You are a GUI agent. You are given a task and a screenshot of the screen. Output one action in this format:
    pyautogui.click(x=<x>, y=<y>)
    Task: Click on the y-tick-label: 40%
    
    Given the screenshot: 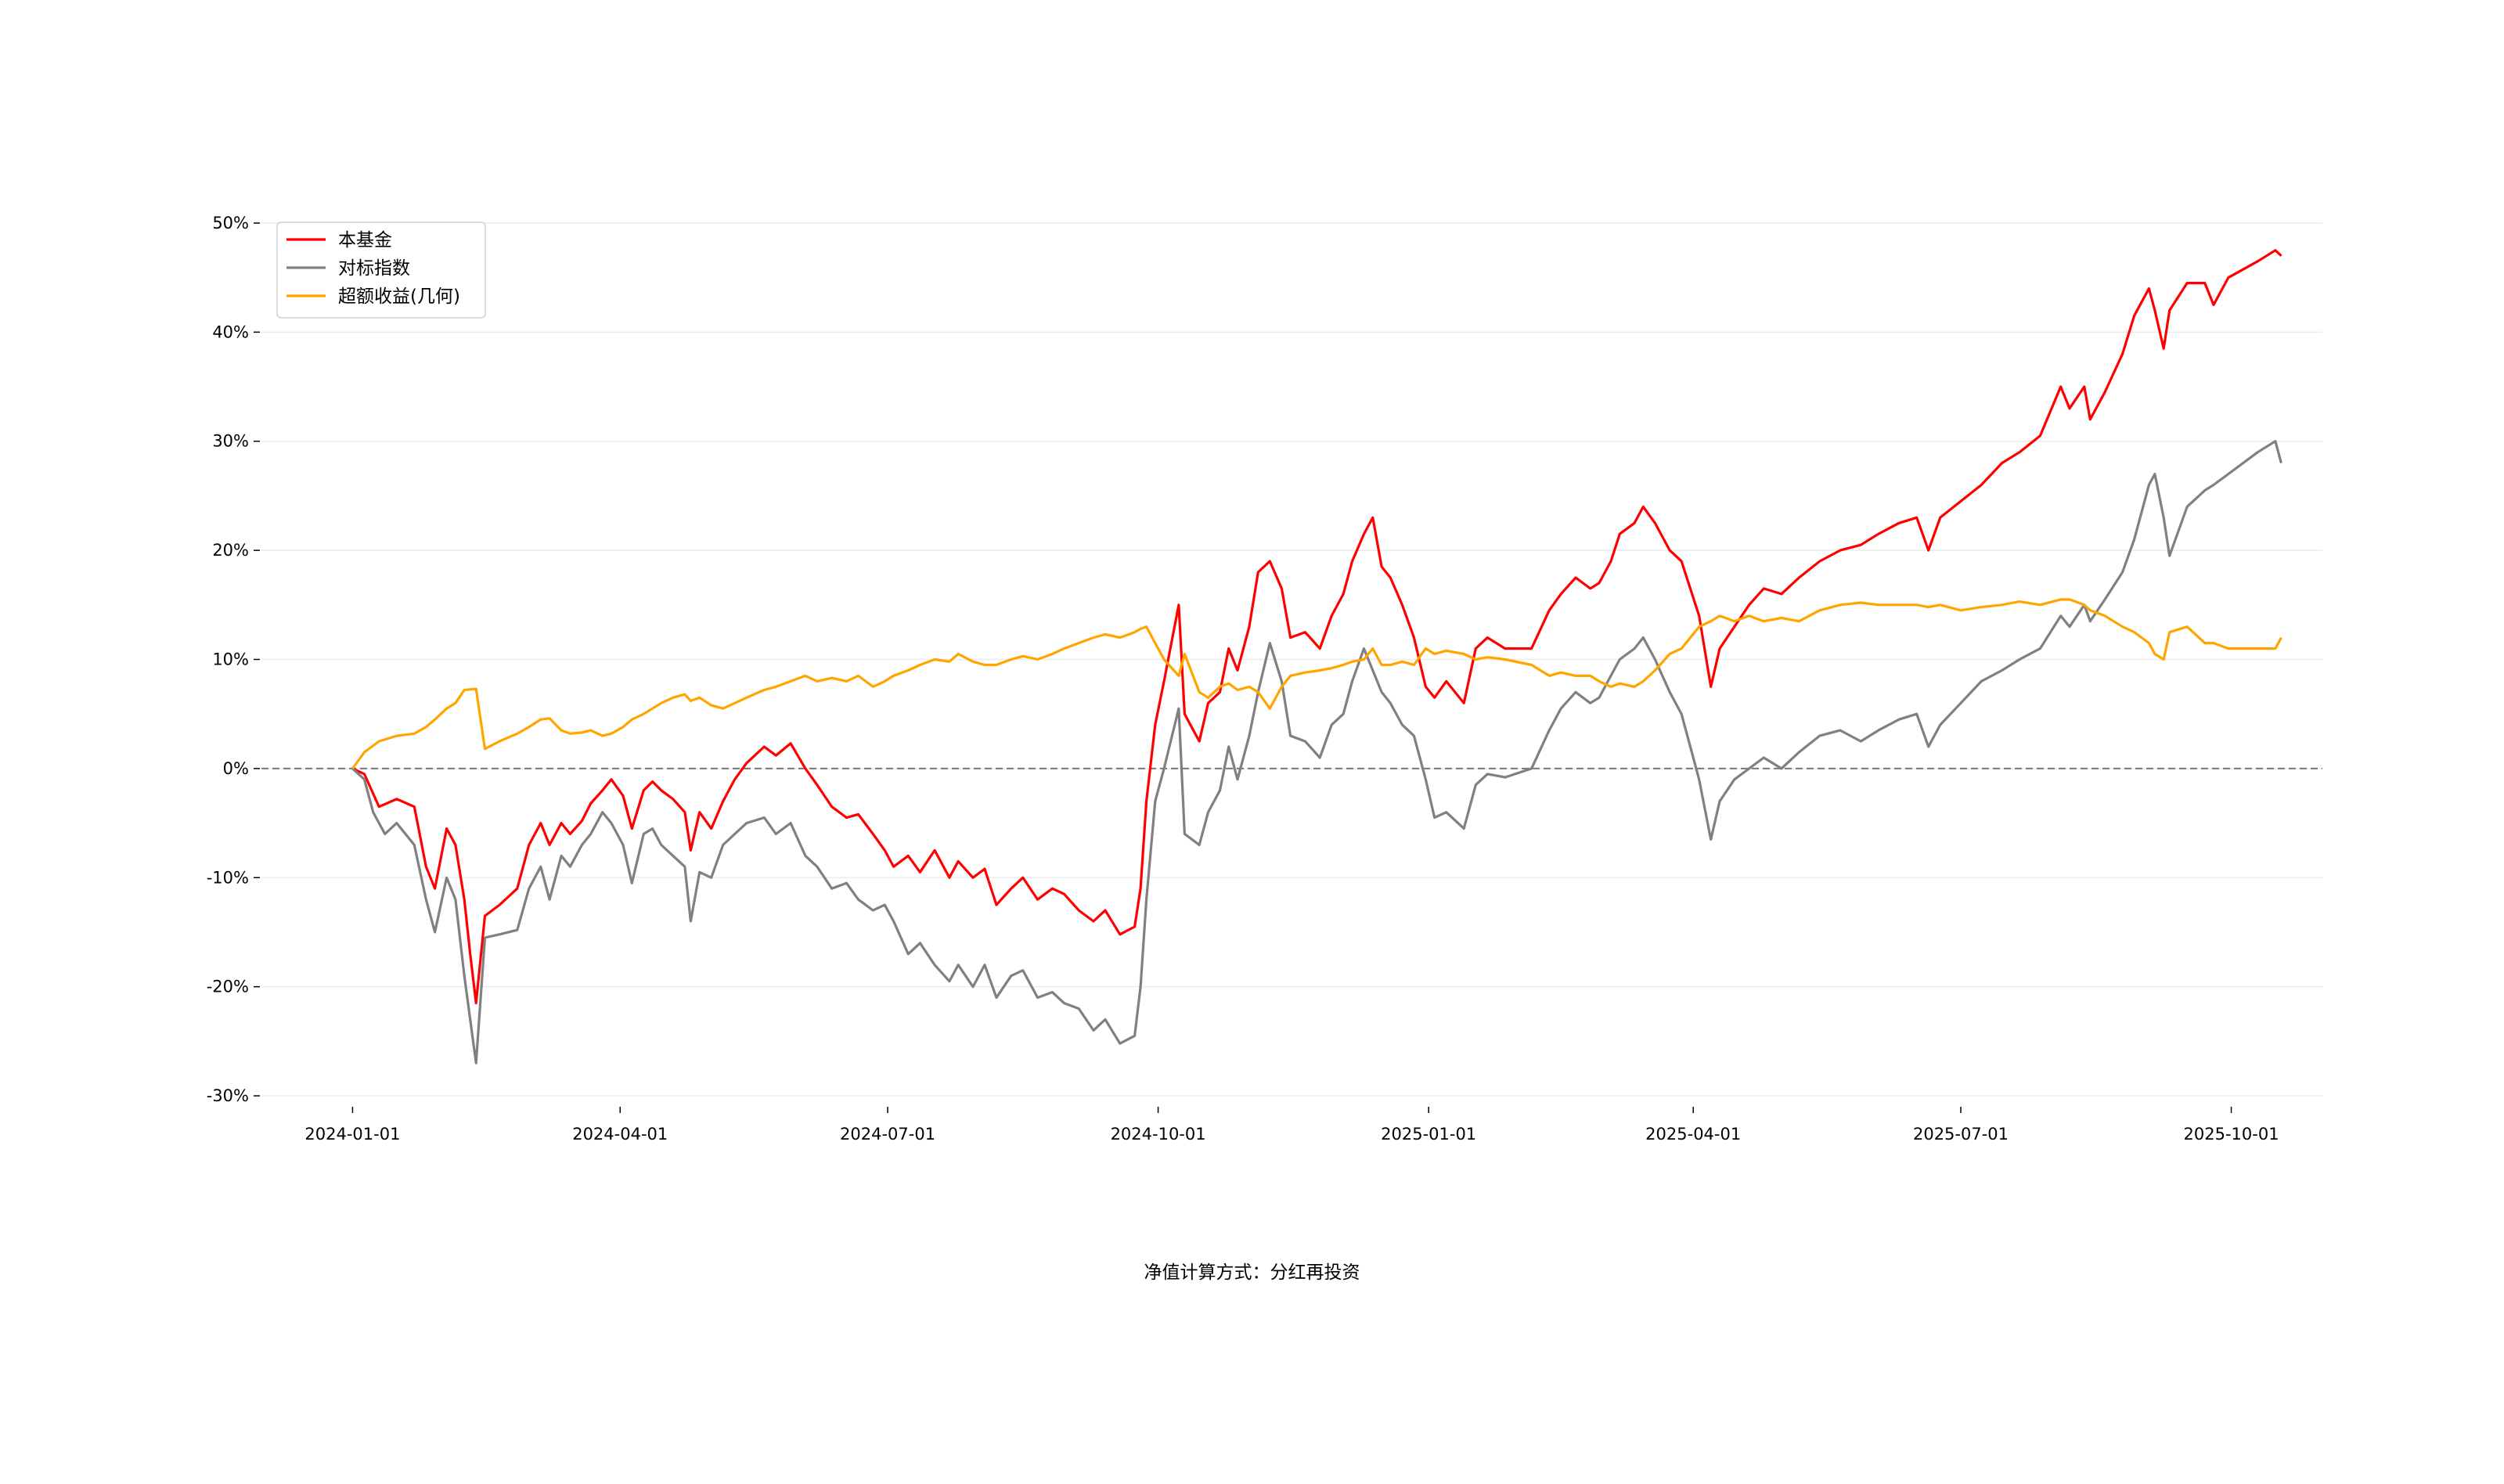 What is the action you would take?
    pyautogui.click(x=230, y=331)
    